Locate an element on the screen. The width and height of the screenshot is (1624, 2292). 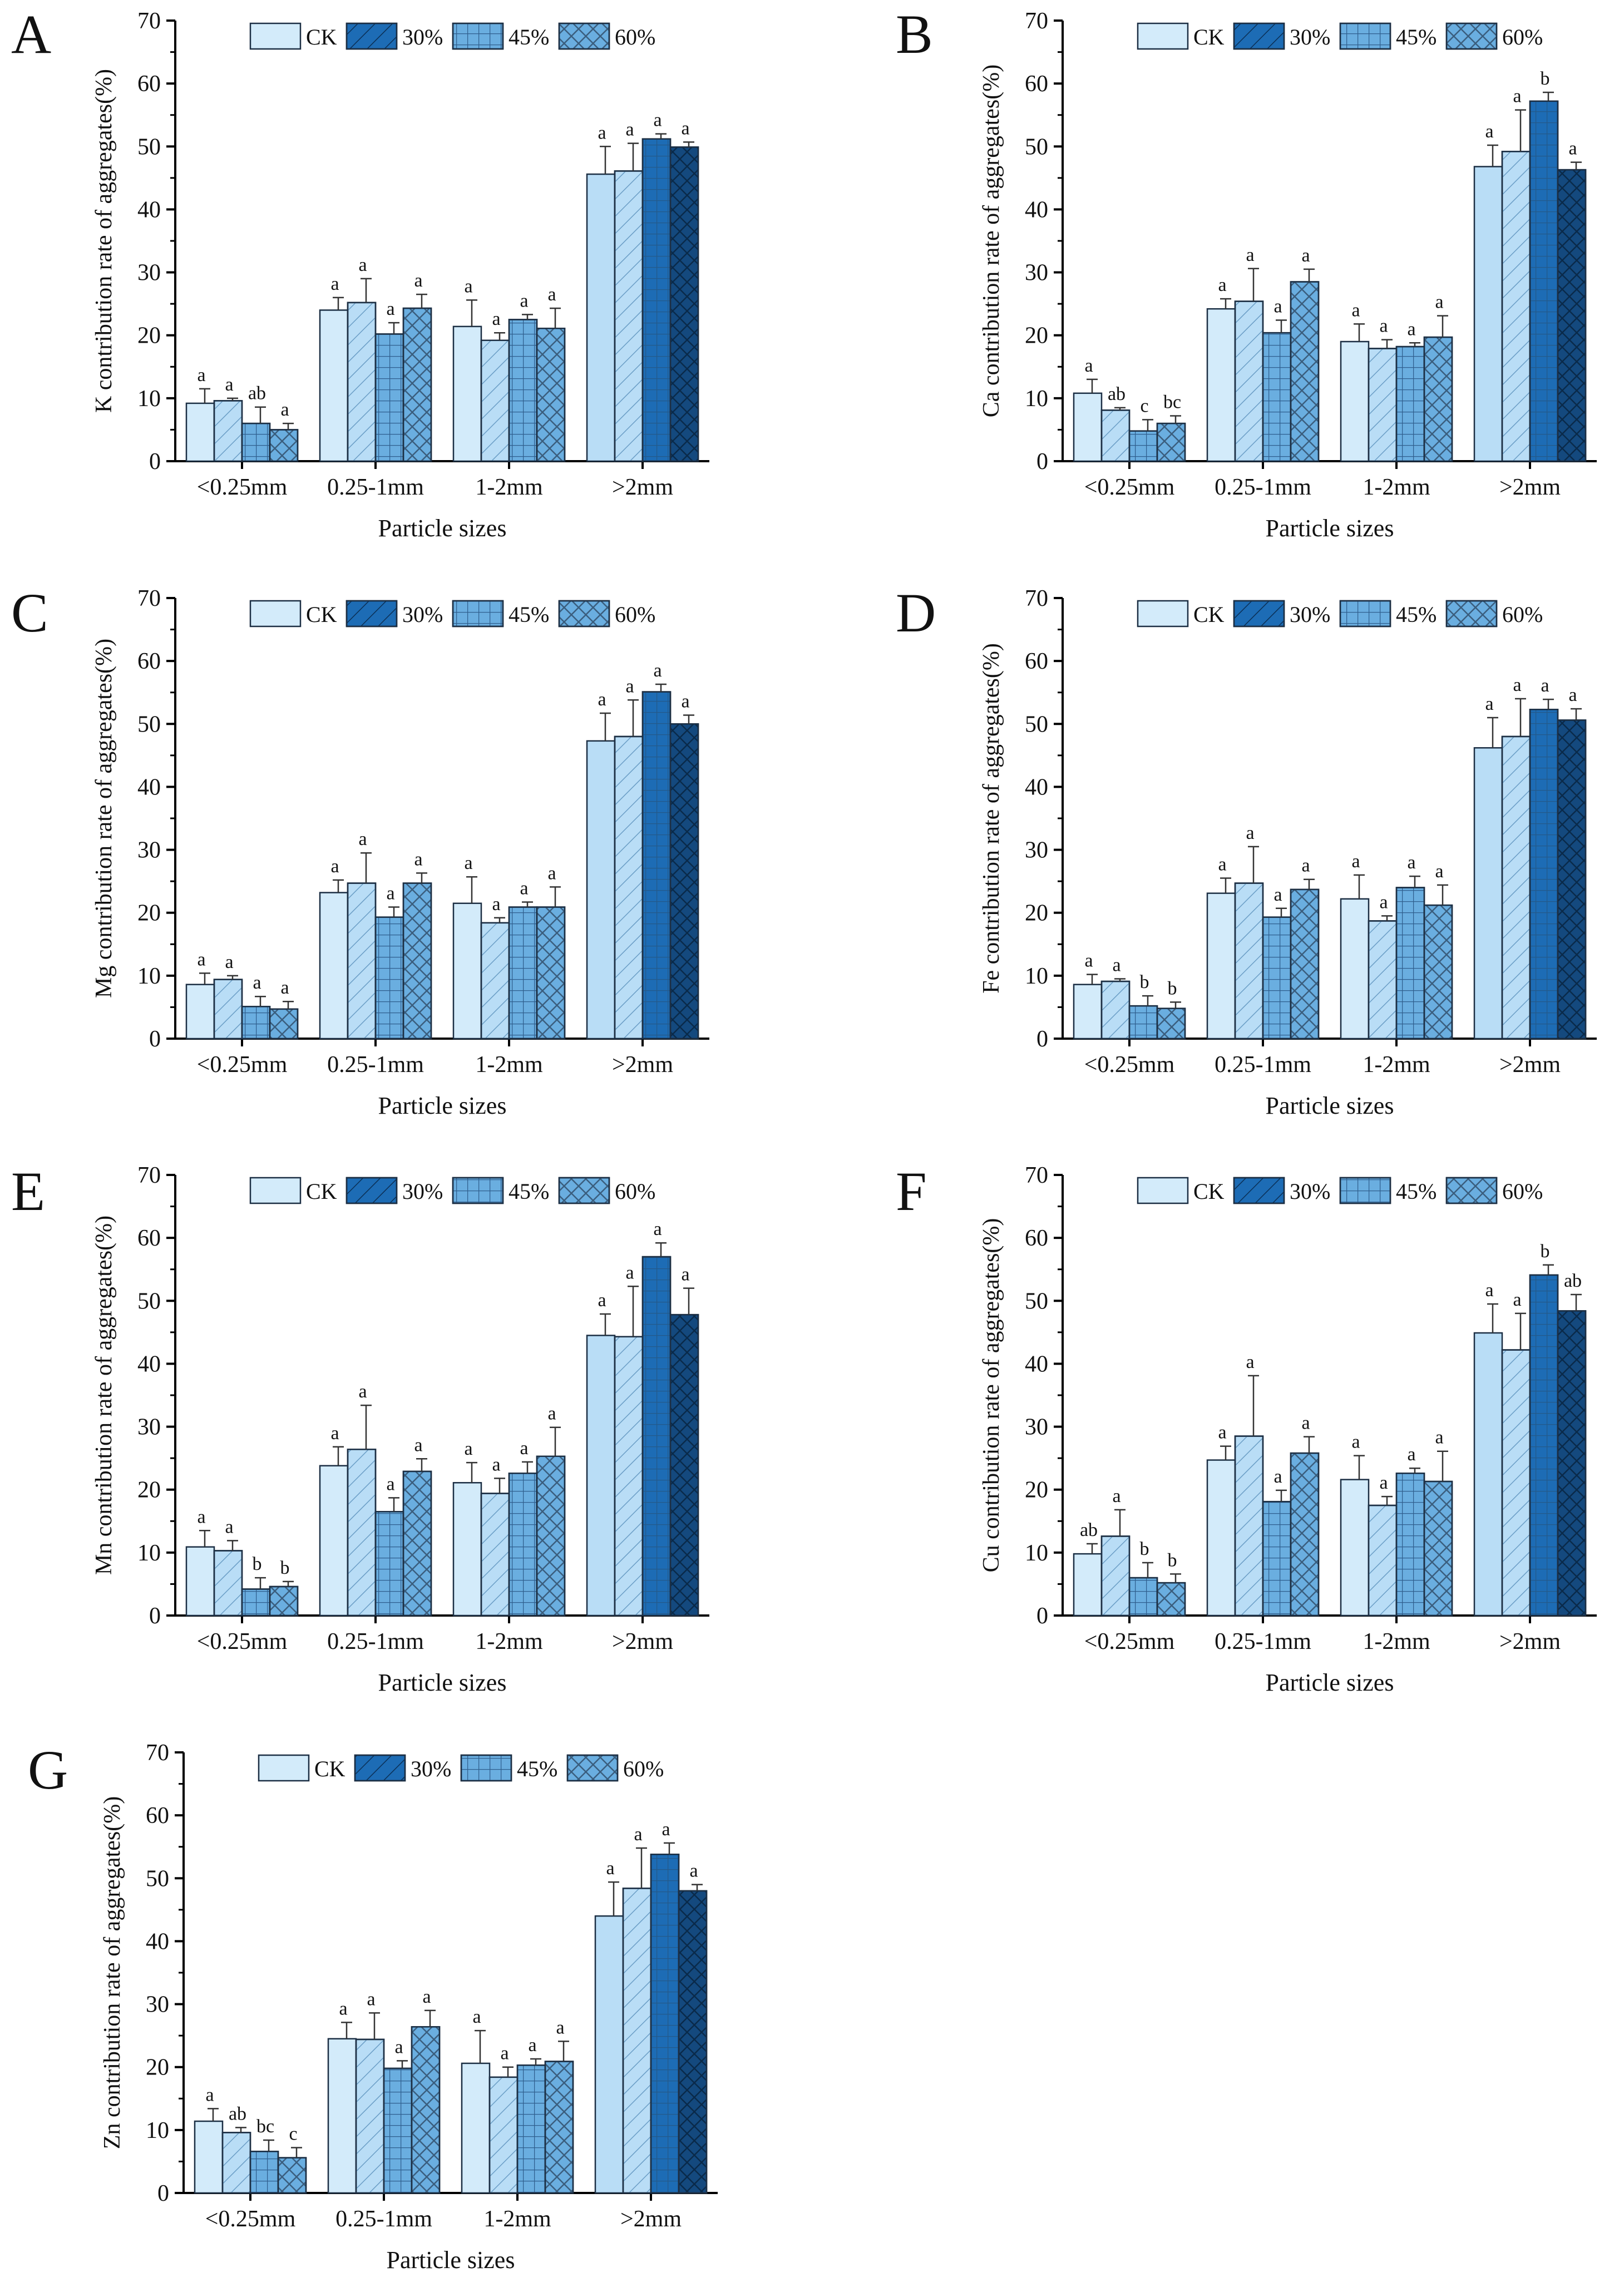
legend-item-3: 60% is located at coordinates (1494, 614).